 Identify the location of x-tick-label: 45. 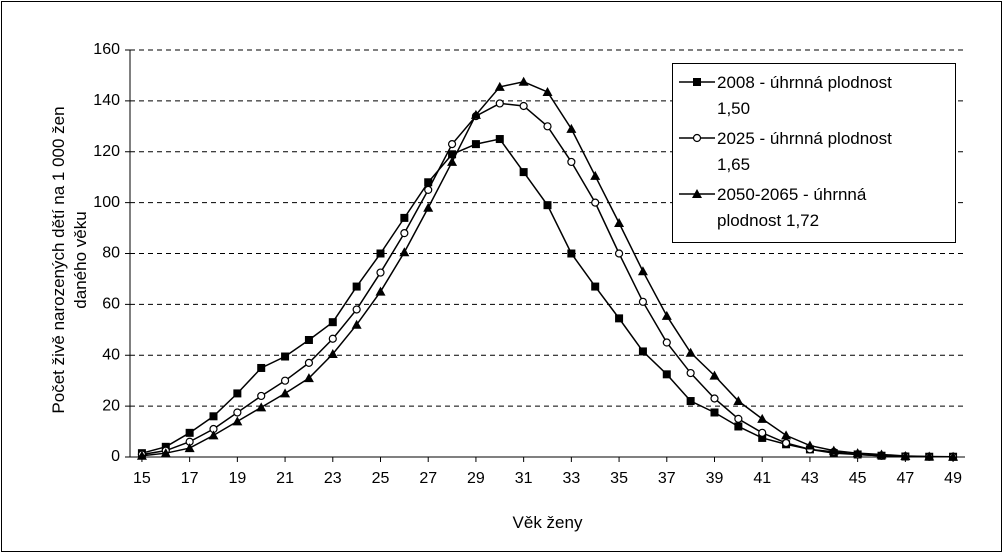
(858, 478).